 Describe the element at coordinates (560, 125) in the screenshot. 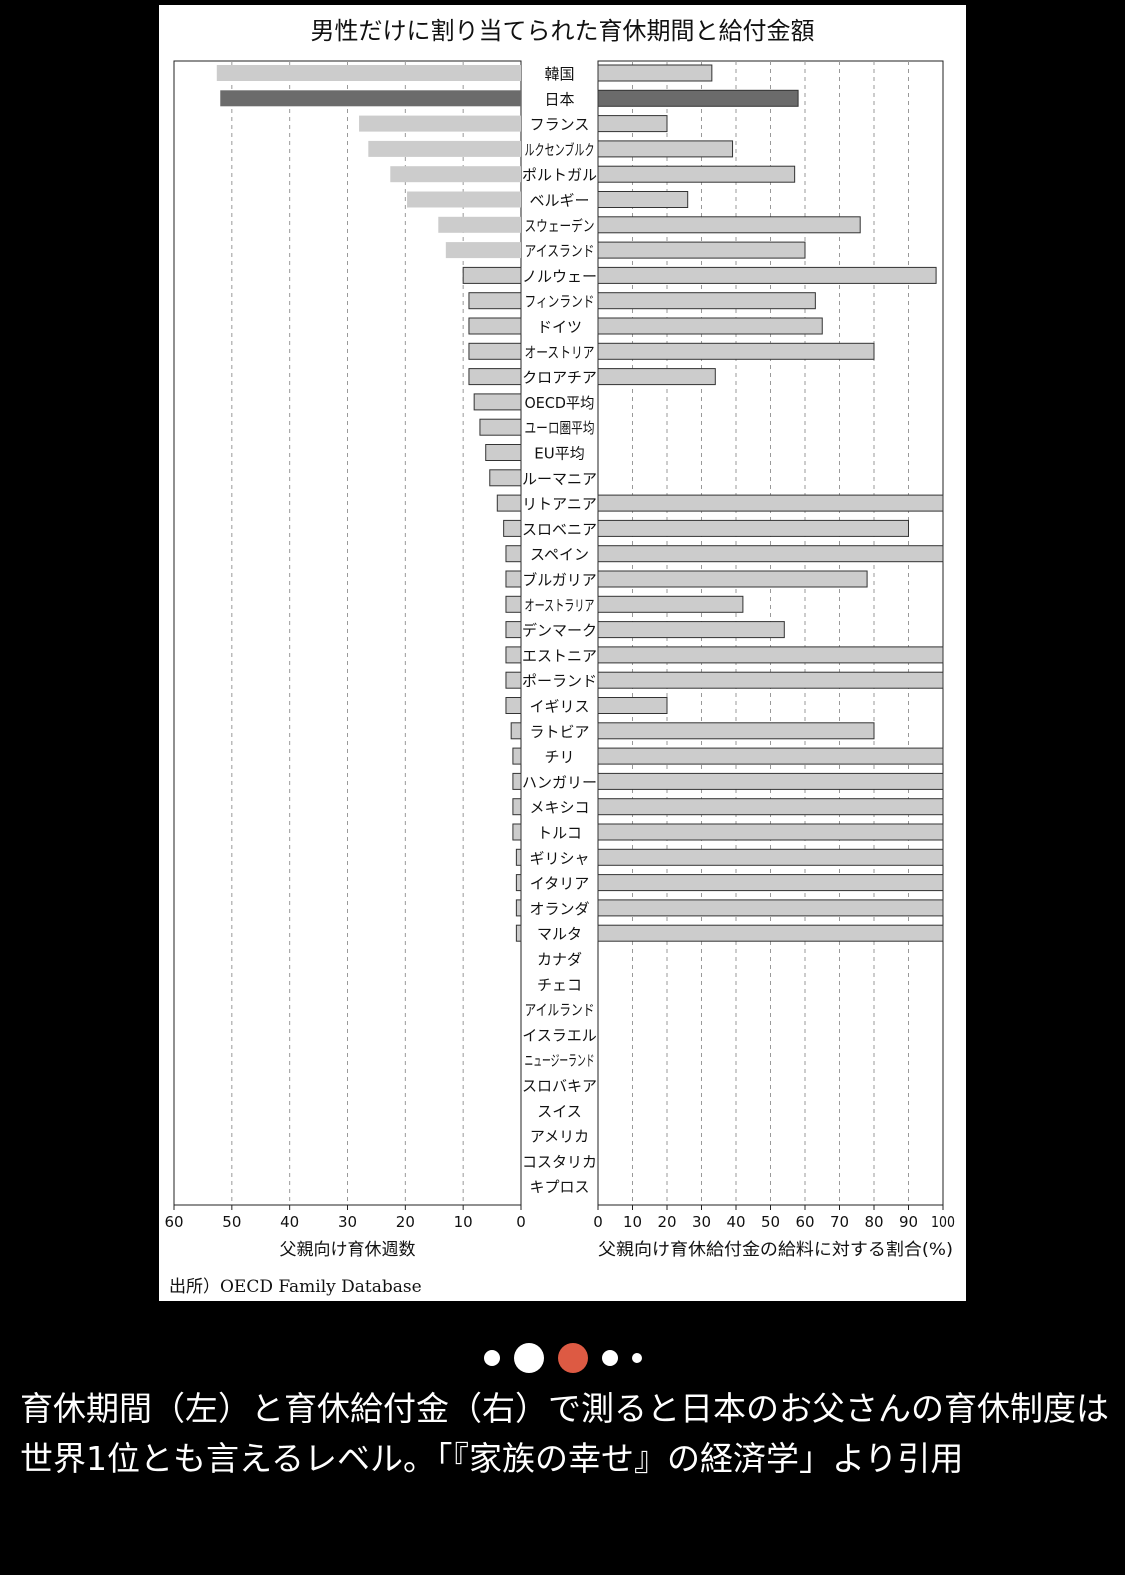

I see `category-label: フランス` at that location.